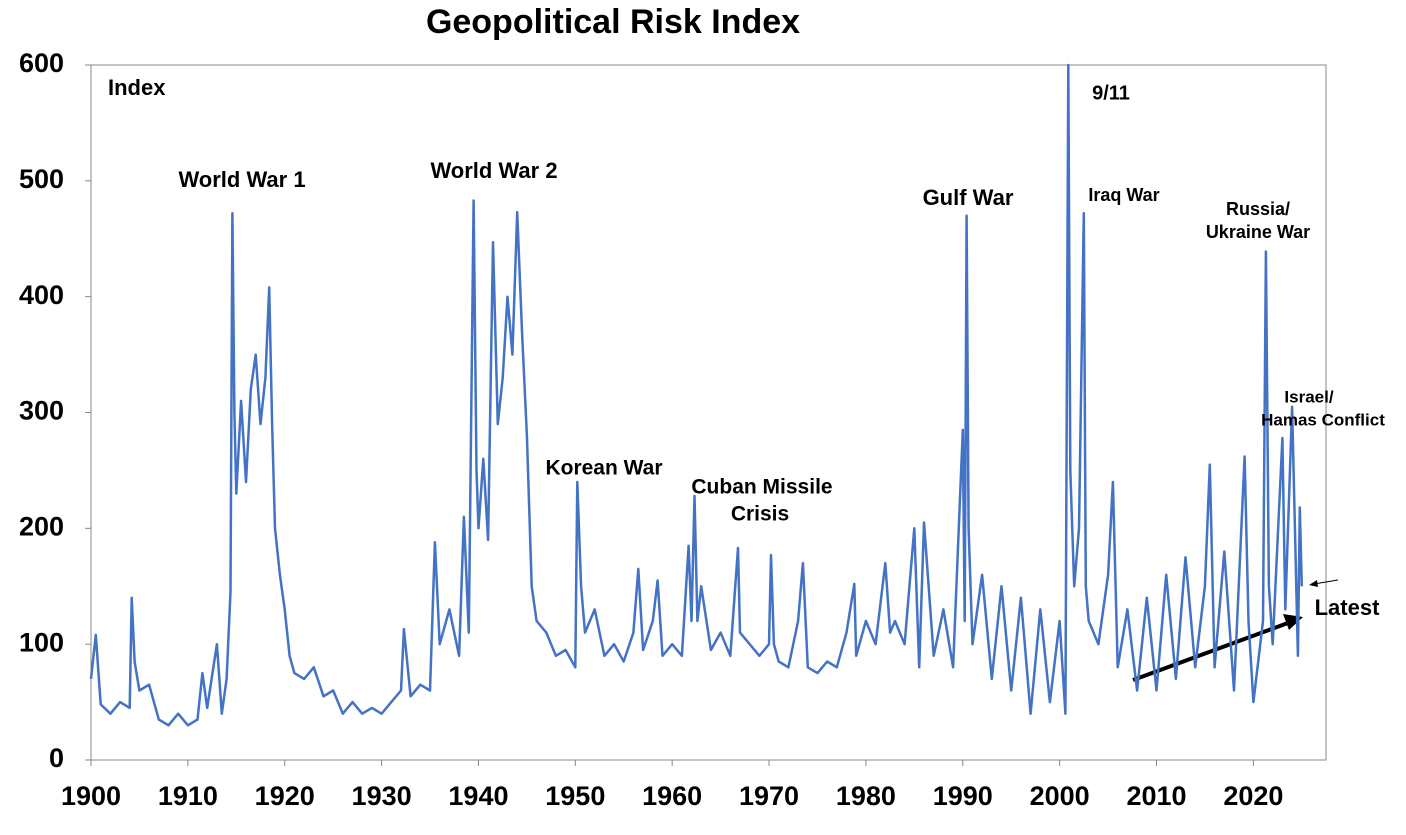 Image resolution: width=1406 pixels, height=835 pixels. What do you see at coordinates (41, 642) in the screenshot?
I see `y-tick-label: 100` at bounding box center [41, 642].